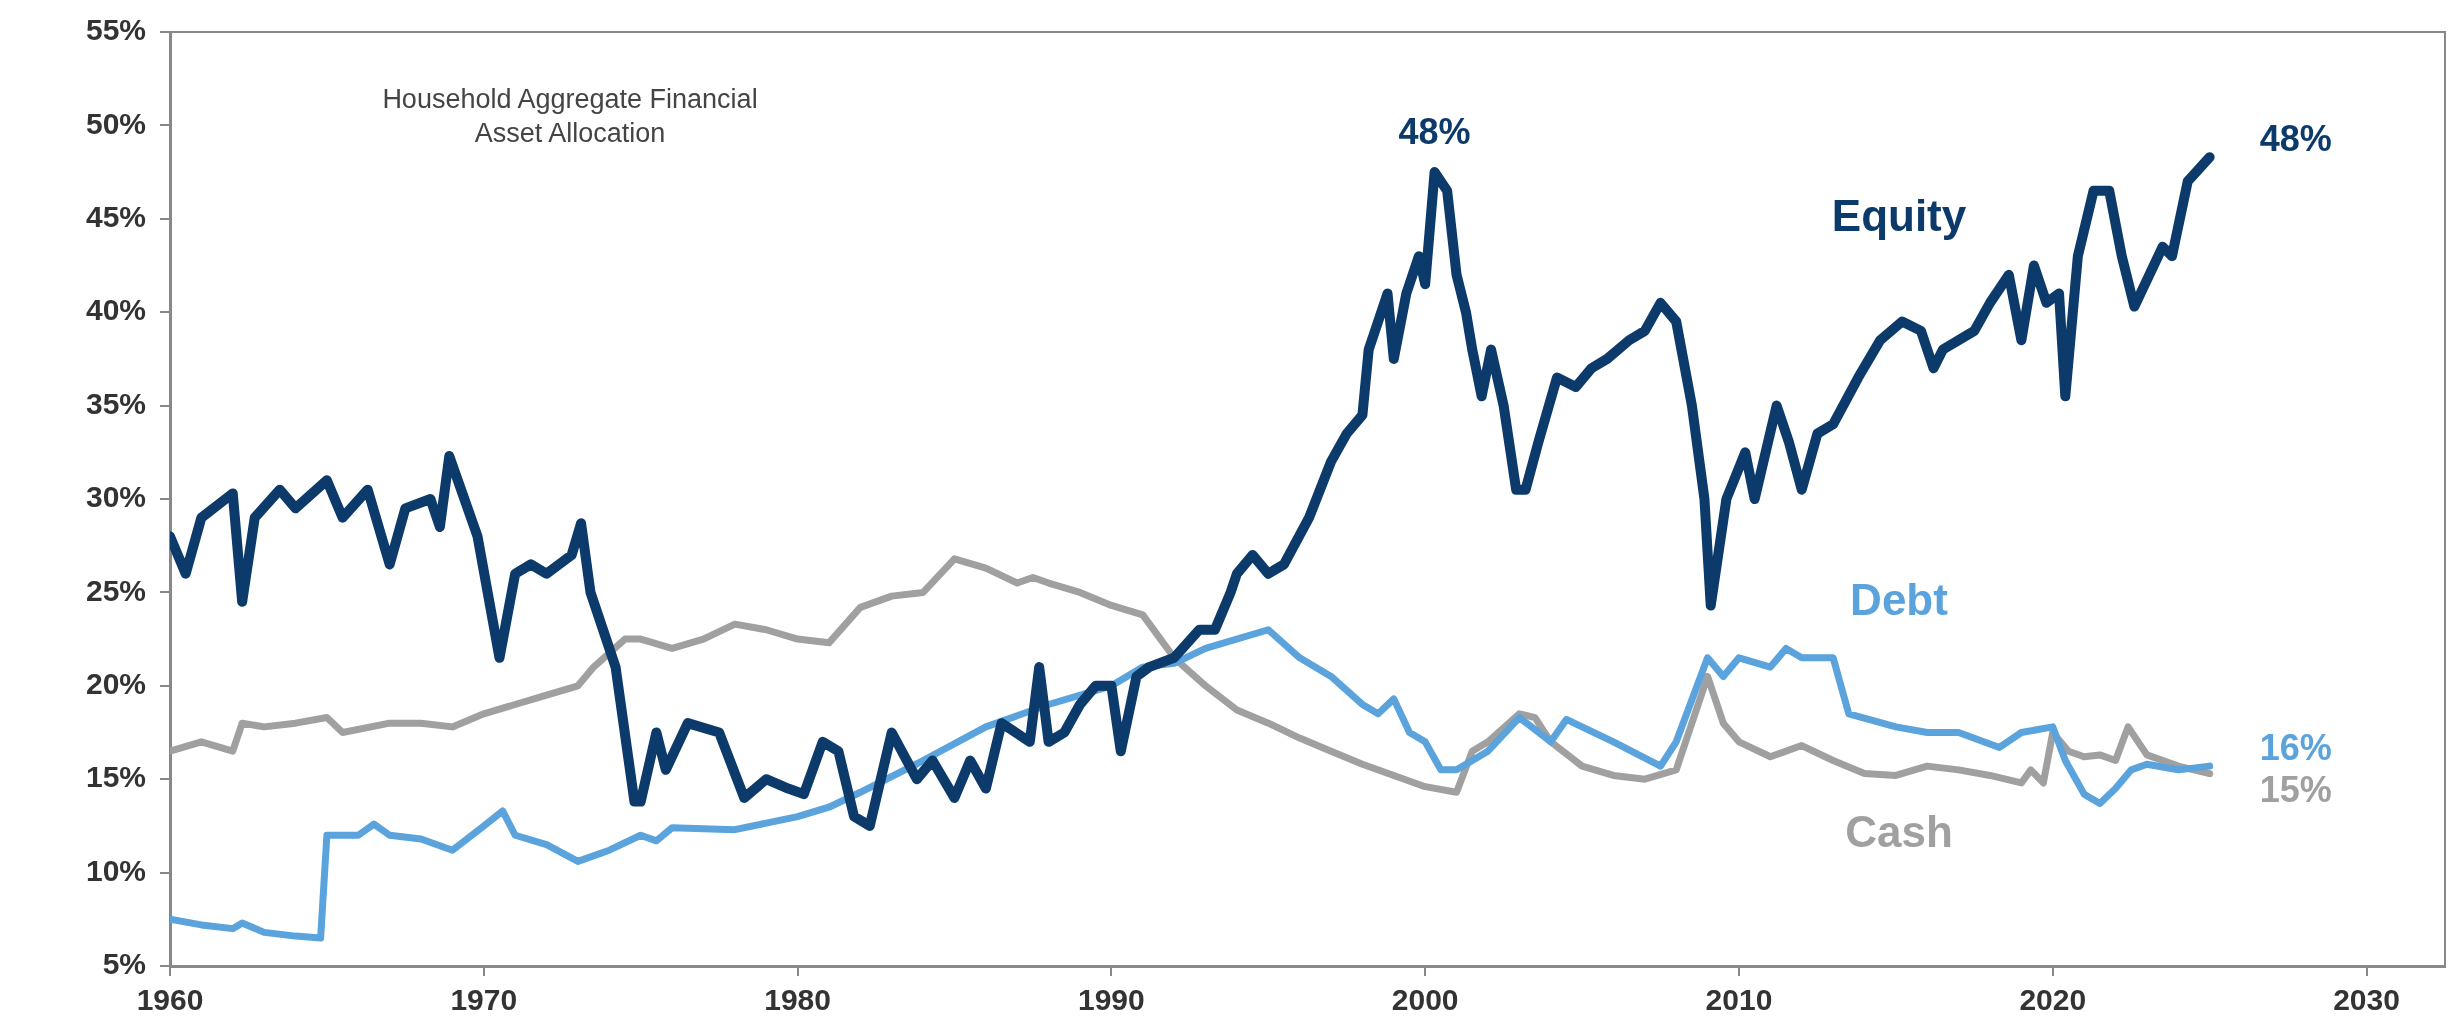 The height and width of the screenshot is (1029, 2453). Describe the element at coordinates (115, 870) in the screenshot. I see `y-tick-label: 10%` at that location.